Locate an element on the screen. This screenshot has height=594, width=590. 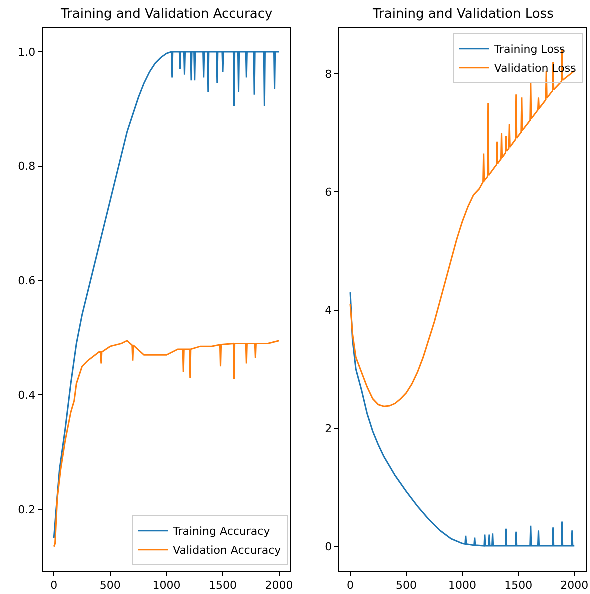
y-tick-label: 0 is located at coordinates (328, 547).